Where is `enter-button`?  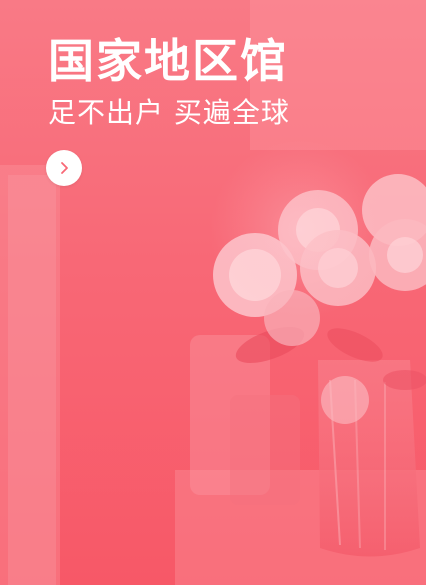 enter-button is located at coordinates (64, 168).